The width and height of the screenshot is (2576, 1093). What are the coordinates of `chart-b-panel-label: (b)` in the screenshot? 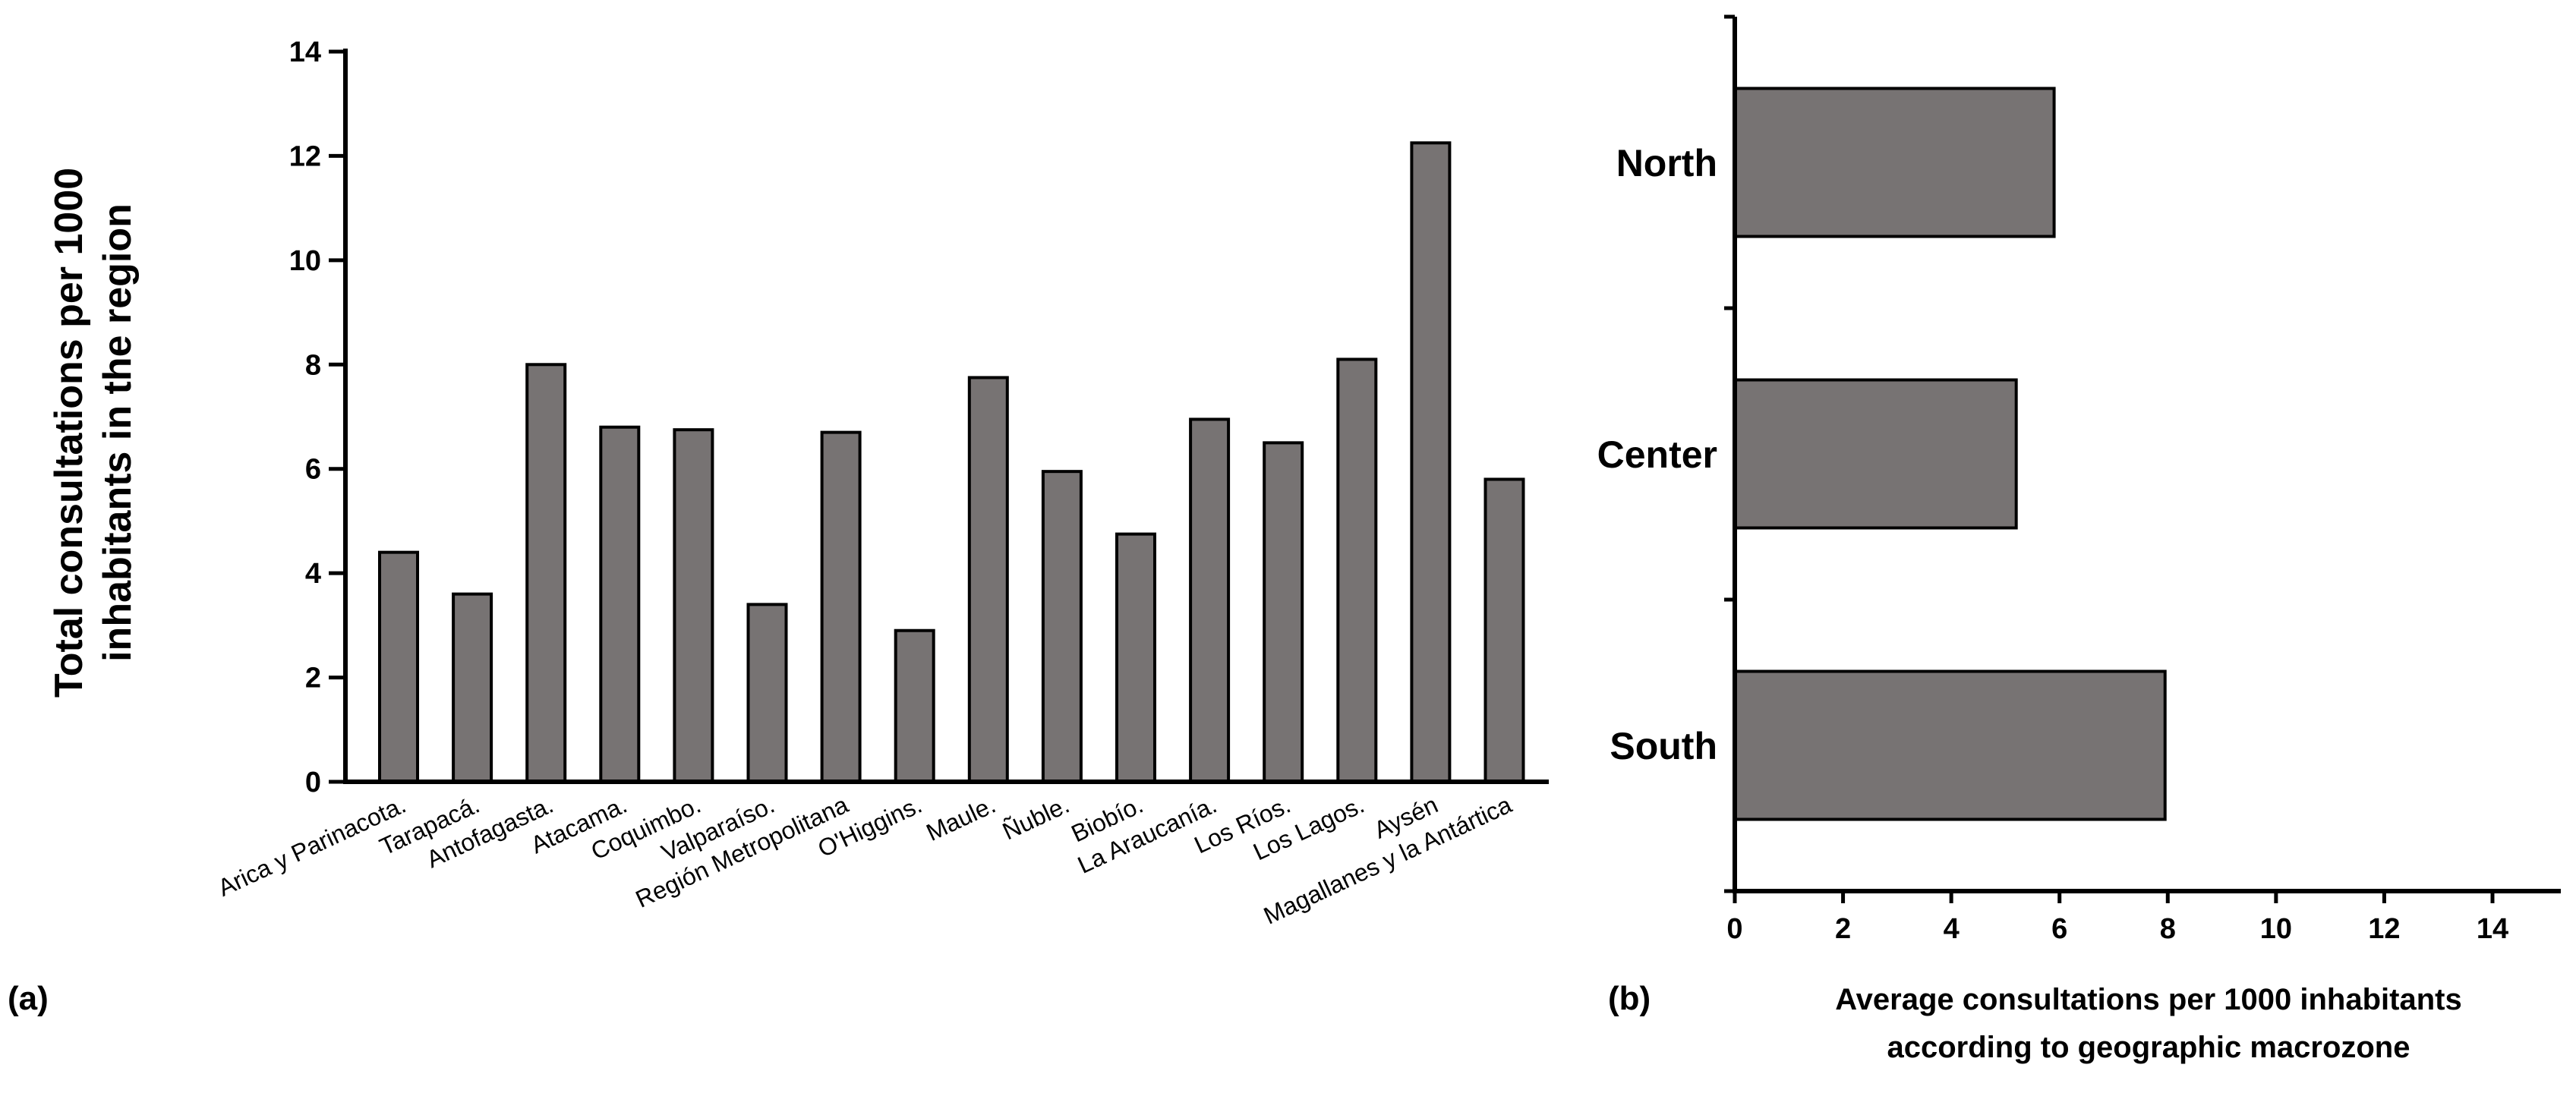 It's located at (1629, 999).